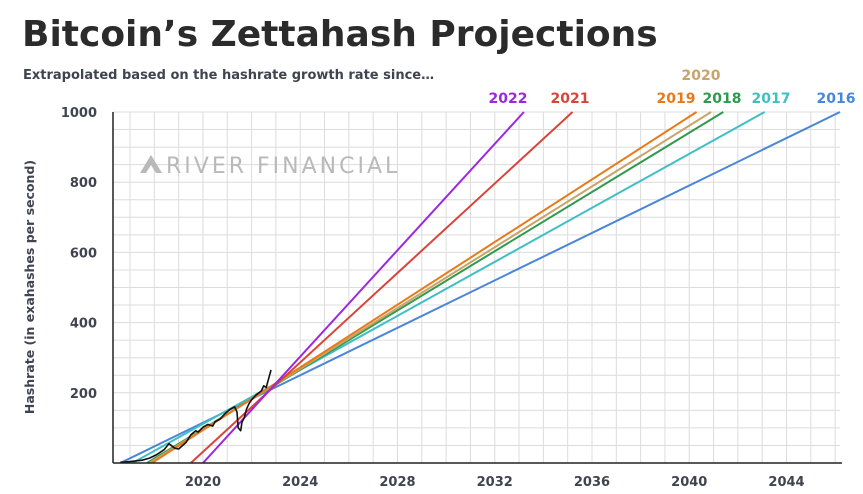  Describe the element at coordinates (79, 113) in the screenshot. I see `y-tick-label: 1000` at that location.